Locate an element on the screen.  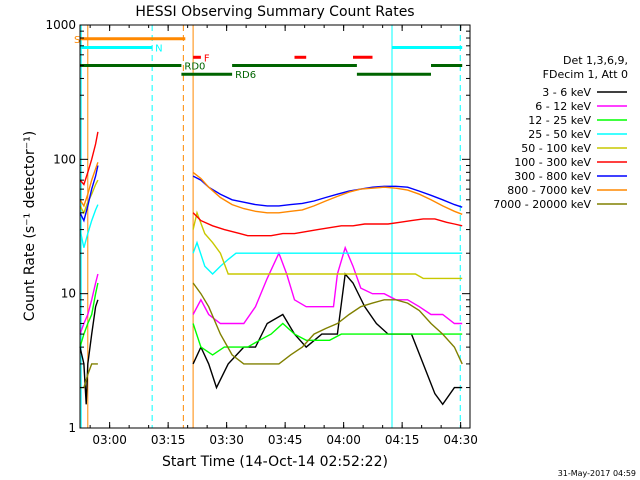
legend-header-1: FDecim 1, Att 0 is located at coordinates (585, 74).